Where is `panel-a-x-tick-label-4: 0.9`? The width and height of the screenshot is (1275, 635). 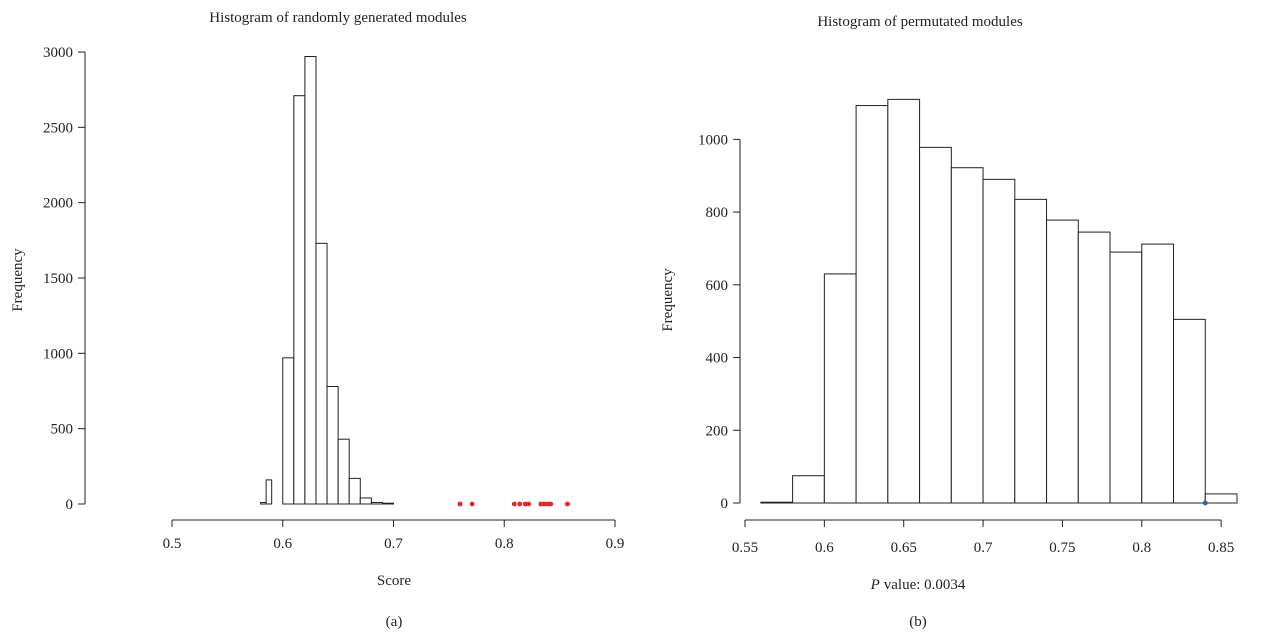
panel-a-x-tick-label-4: 0.9 is located at coordinates (615, 544).